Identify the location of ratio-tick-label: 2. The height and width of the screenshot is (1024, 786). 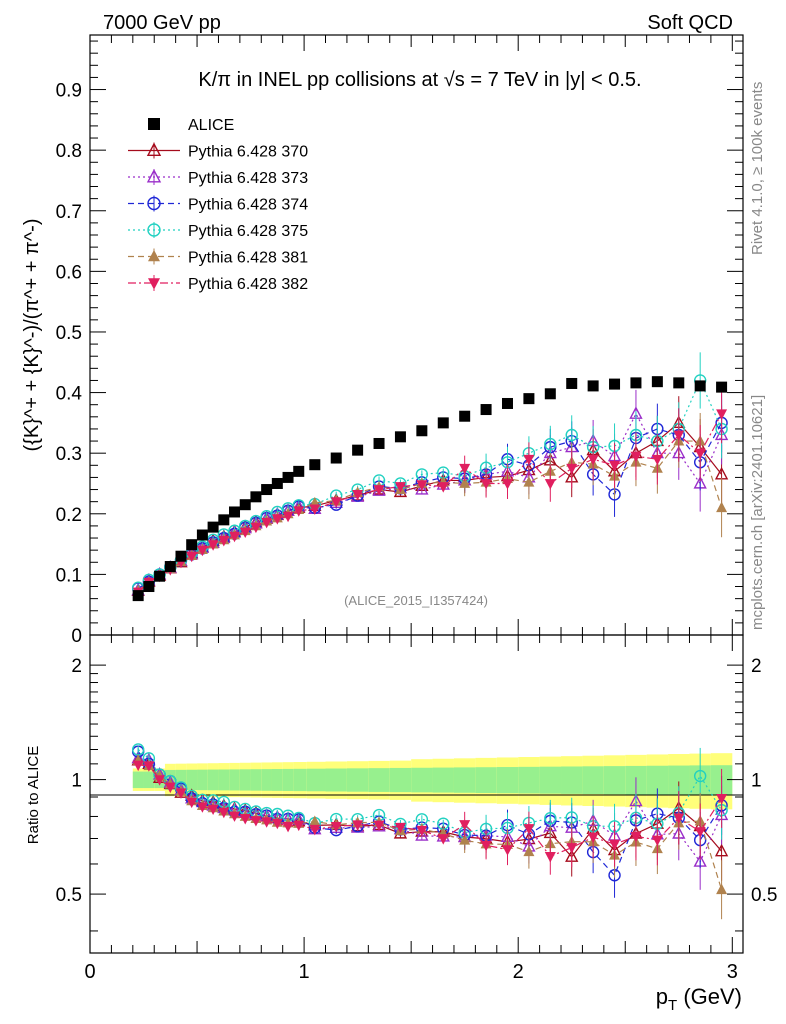
(76, 666).